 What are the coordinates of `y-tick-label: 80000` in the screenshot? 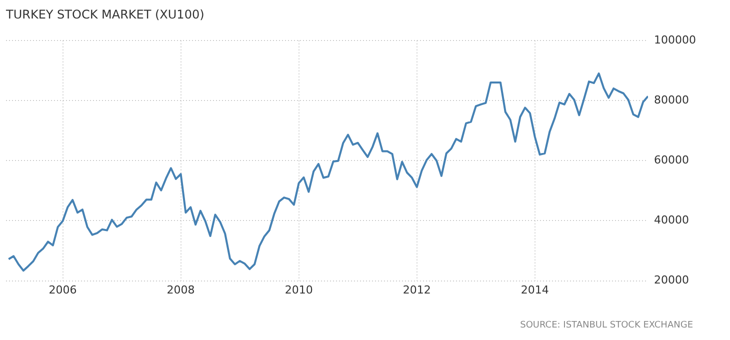 It's located at (672, 99).